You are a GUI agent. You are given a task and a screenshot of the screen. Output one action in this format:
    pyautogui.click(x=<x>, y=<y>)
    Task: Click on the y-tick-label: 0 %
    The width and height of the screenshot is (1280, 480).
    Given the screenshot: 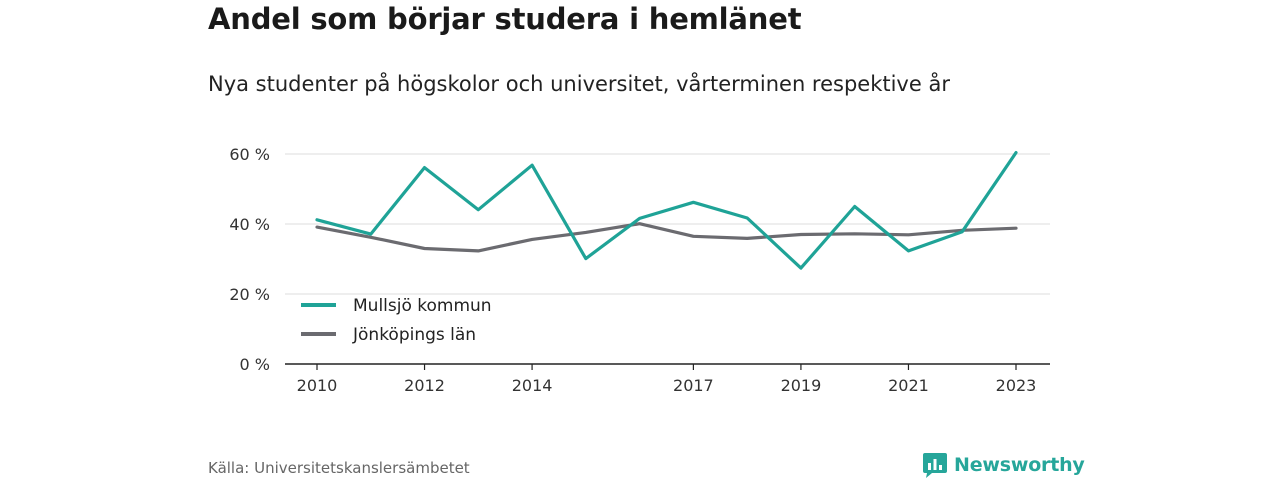 What is the action you would take?
    pyautogui.click(x=255, y=364)
    